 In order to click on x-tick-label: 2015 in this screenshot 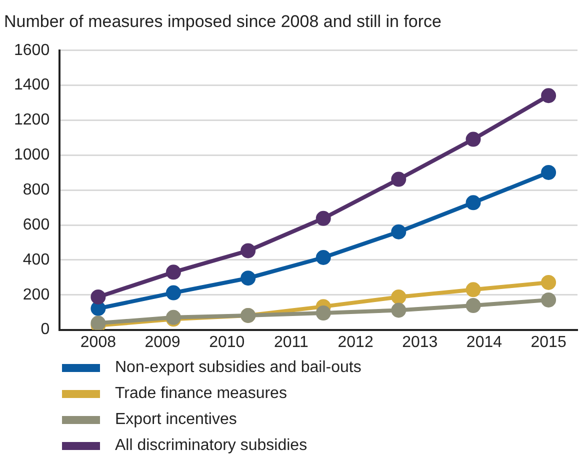, I will do `click(548, 342)`.